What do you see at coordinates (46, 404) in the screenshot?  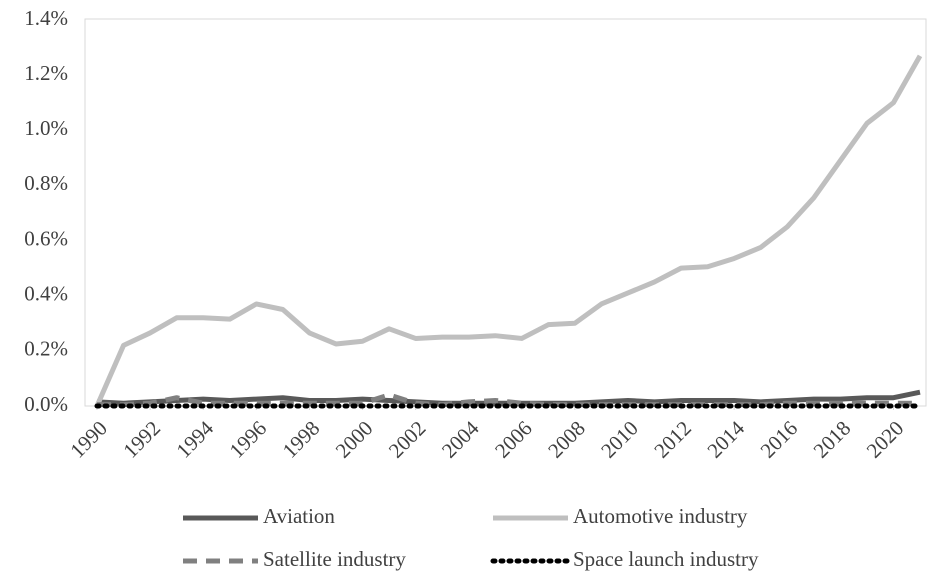 I see `y-tick-label: 0.0%` at bounding box center [46, 404].